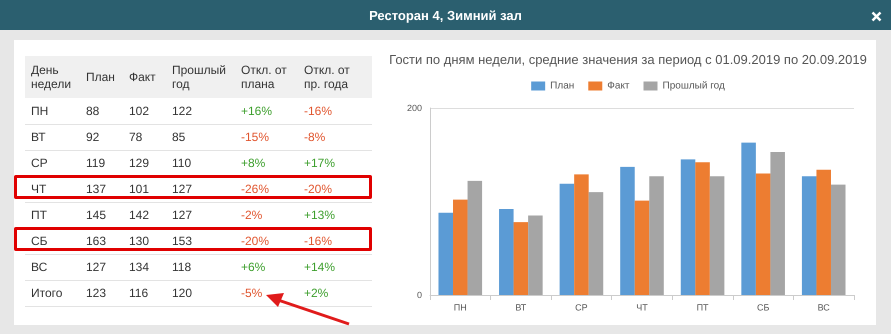  Describe the element at coordinates (414, 108) in the screenshot. I see `y-tick-label: 200` at that location.